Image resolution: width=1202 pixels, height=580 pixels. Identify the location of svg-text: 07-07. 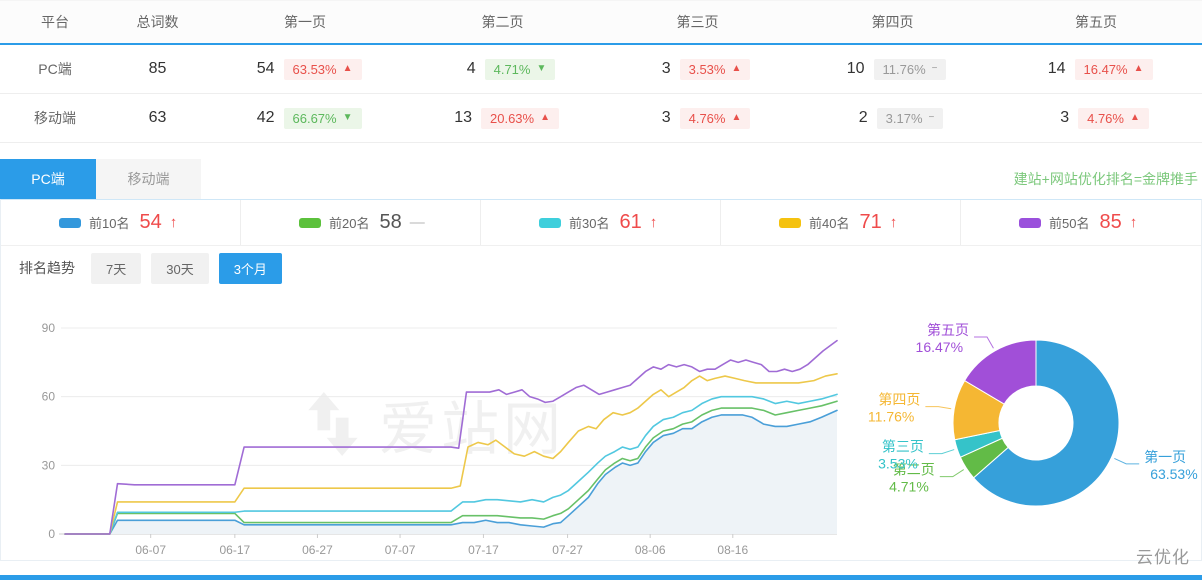
(400, 550).